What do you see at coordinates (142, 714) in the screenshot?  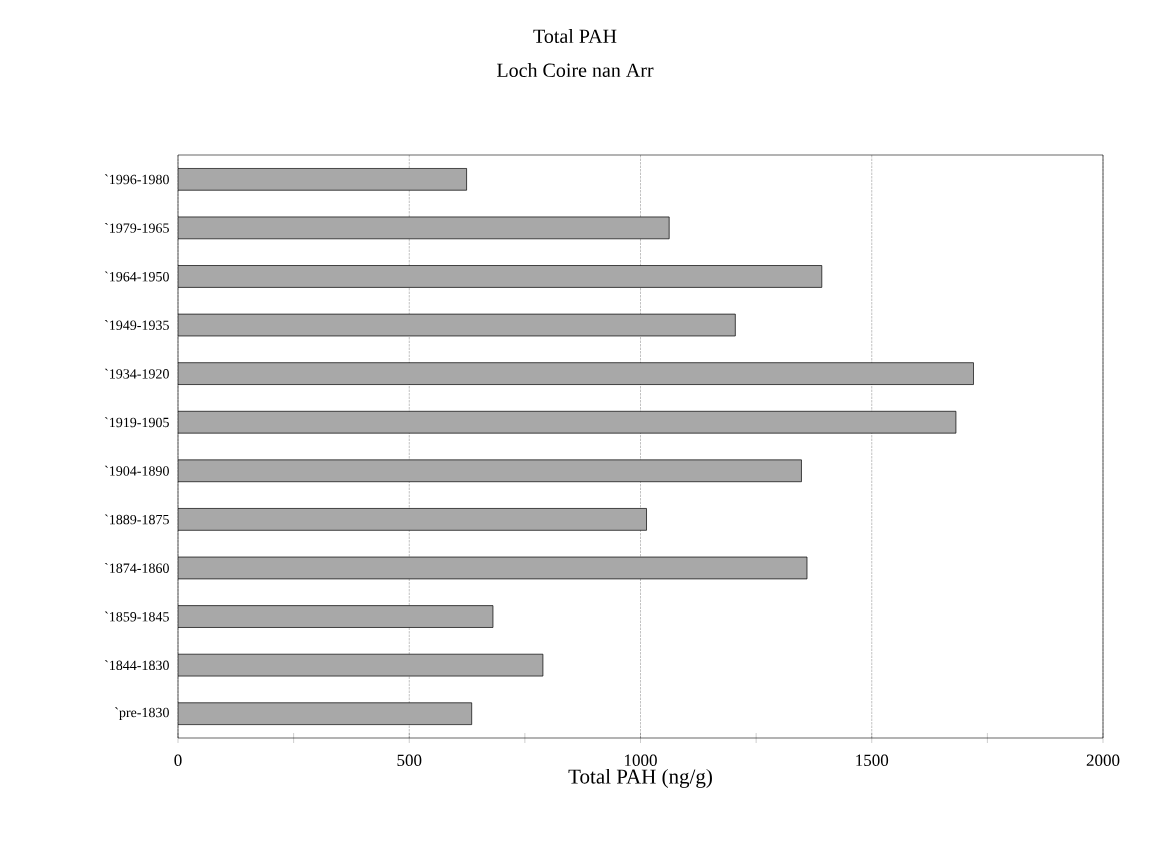 I see `y-tick-label: `pre-1830` at bounding box center [142, 714].